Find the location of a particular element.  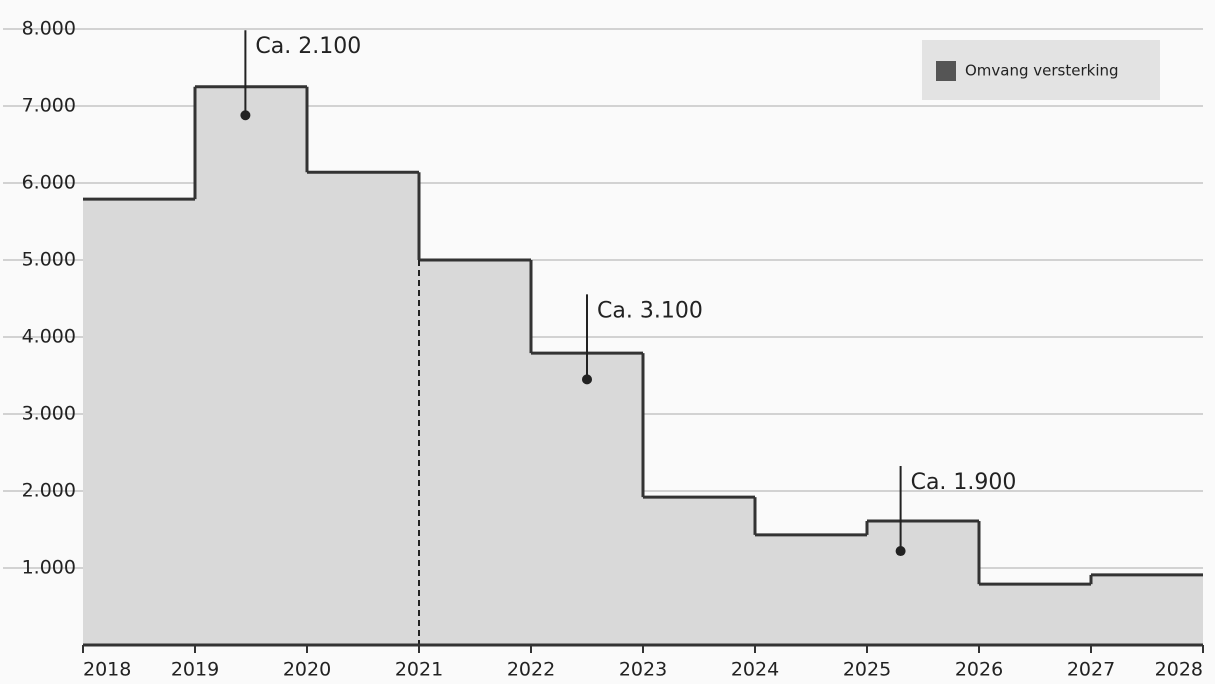

legend-swatch is located at coordinates (946, 71).